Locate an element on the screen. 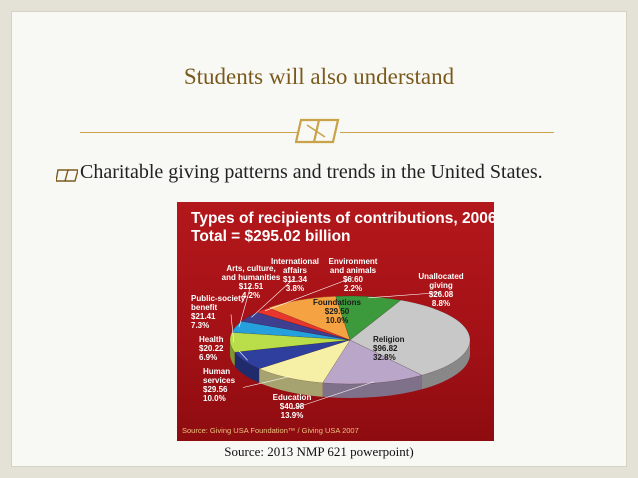 The image size is (638, 478). slice-label: Unallocated giving $26.08 8.8% is located at coordinates (440, 290).